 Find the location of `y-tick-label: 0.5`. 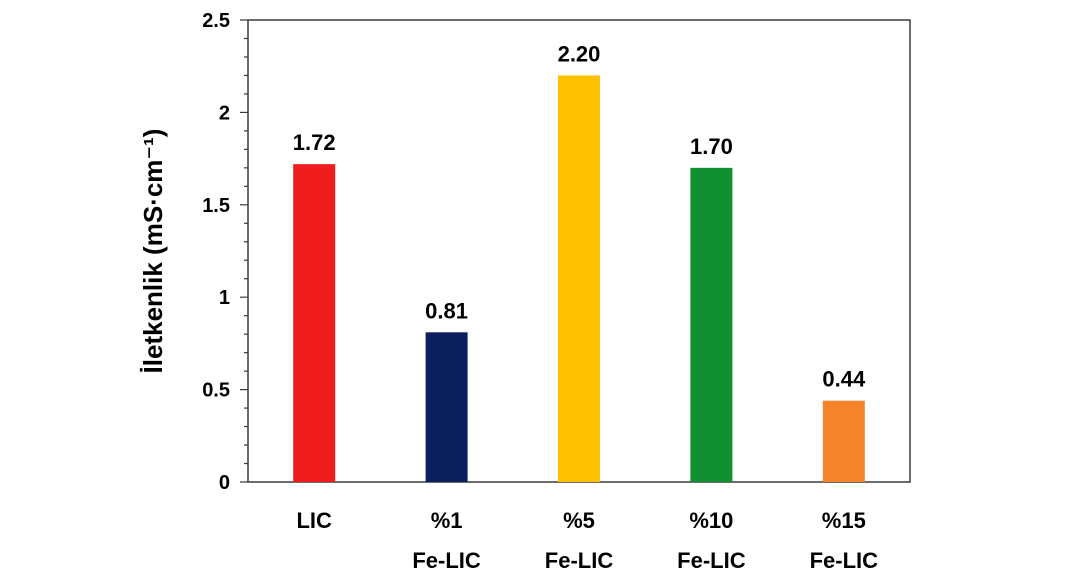

y-tick-label: 0.5 is located at coordinates (216, 391).